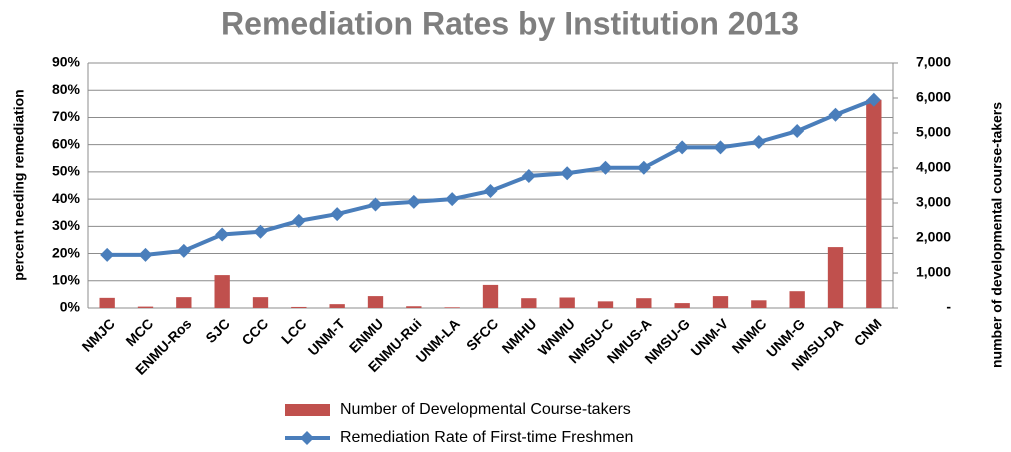  I want to click on x-tick-label: SJC, so click(217, 330).